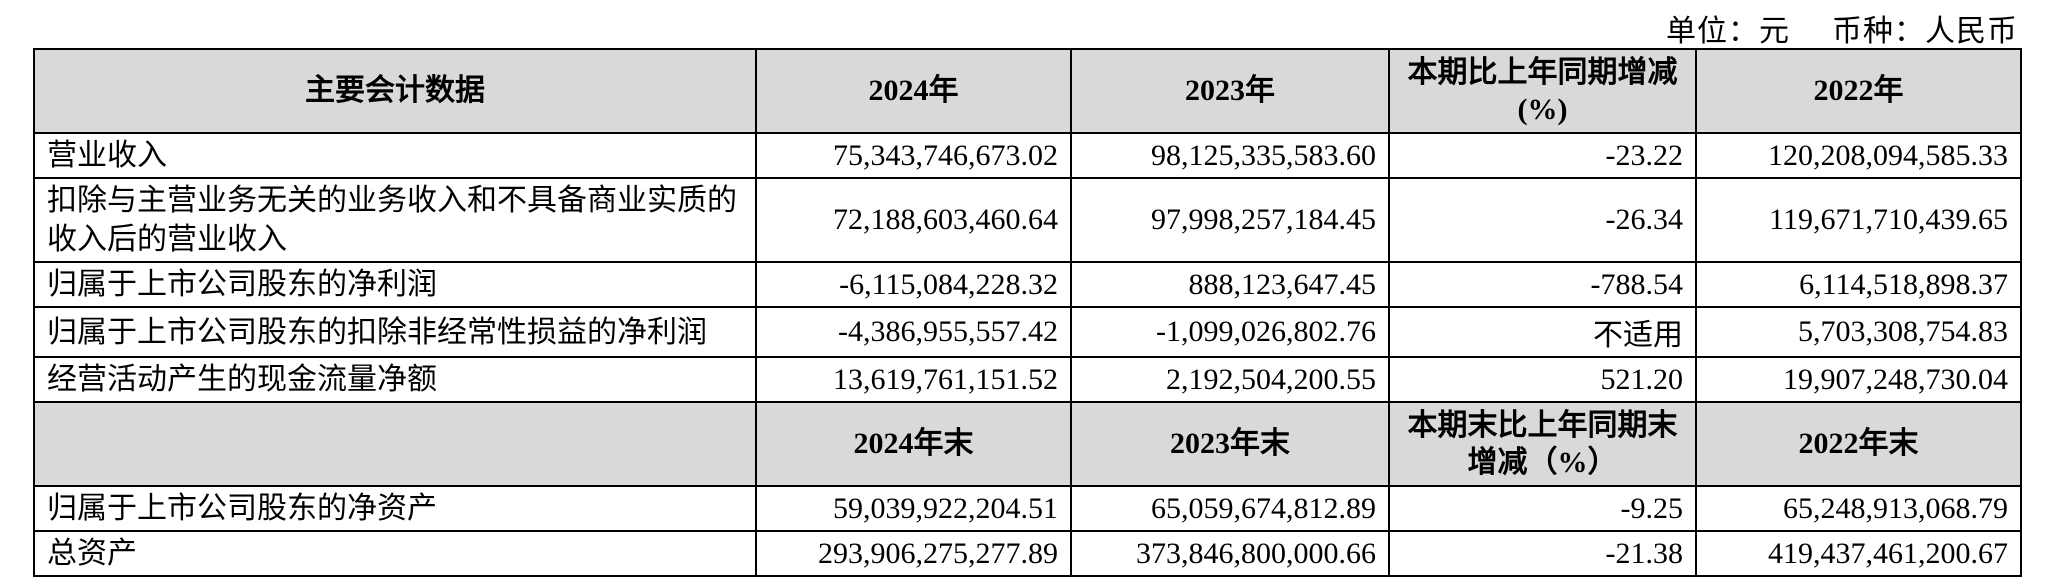 The width and height of the screenshot is (2048, 577). What do you see at coordinates (913, 155) in the screenshot?
I see `value-2024: 75,343,746,673.02` at bounding box center [913, 155].